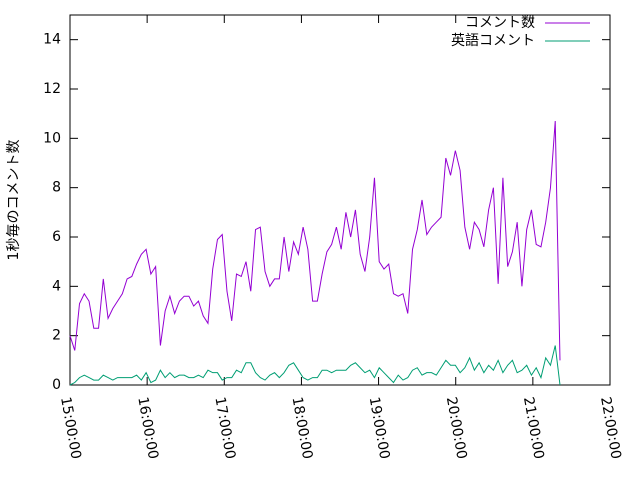 The image size is (640, 484). Describe the element at coordinates (52, 89) in the screenshot. I see `y-tick-label: 12` at that location.